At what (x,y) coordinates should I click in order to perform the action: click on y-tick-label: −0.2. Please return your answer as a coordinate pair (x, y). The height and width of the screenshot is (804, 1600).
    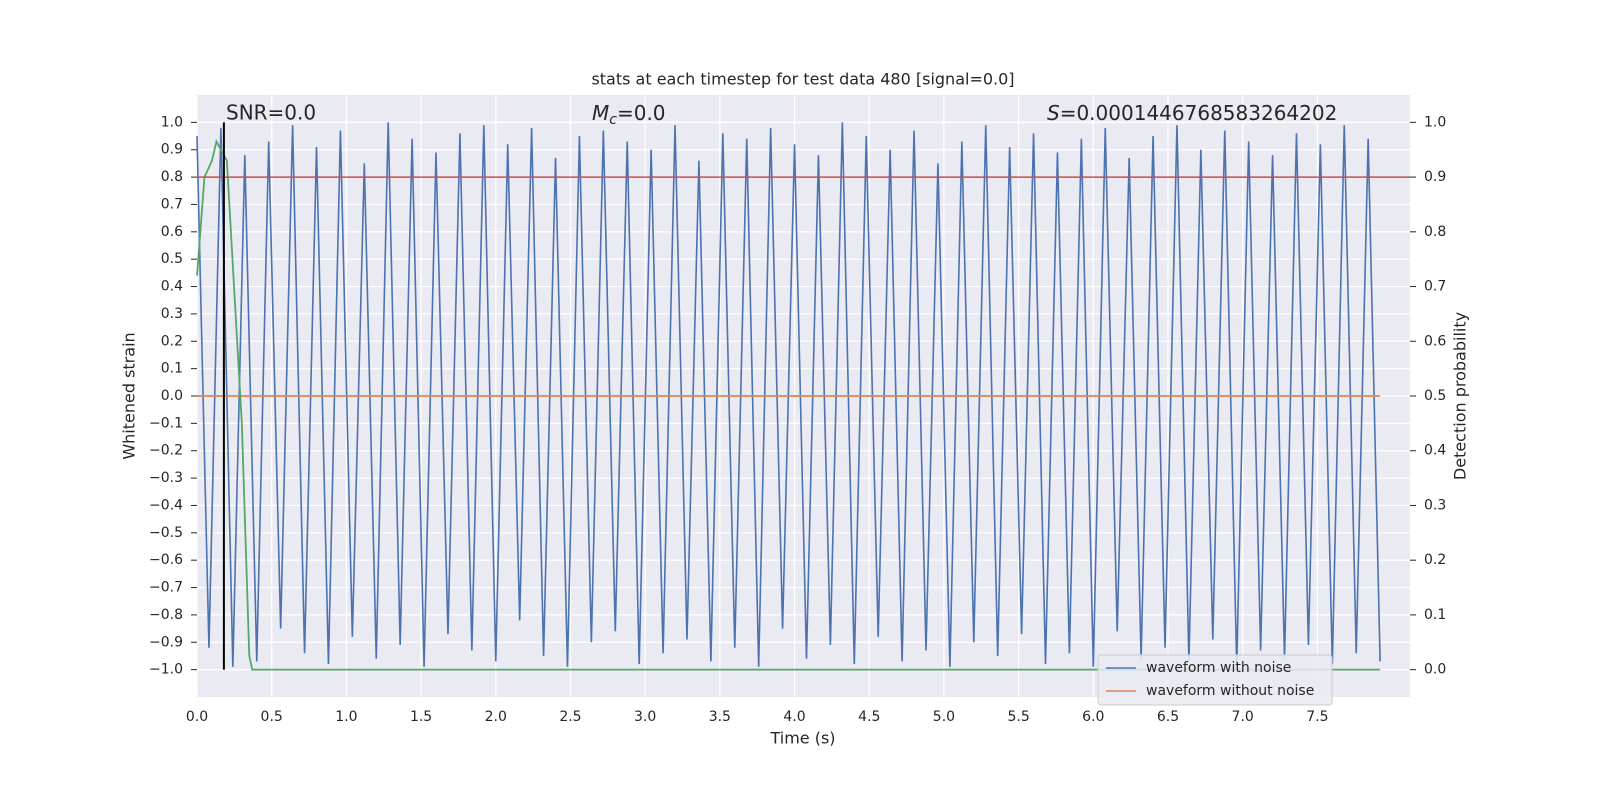
    Looking at the image, I should click on (166, 451).